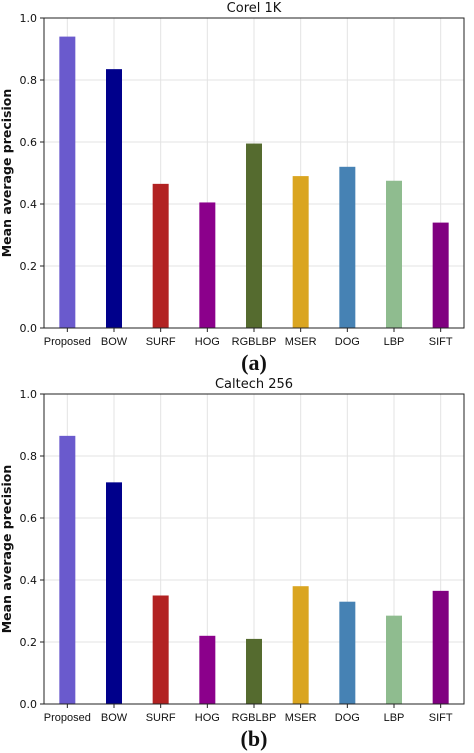  What do you see at coordinates (254, 8) in the screenshot?
I see `chart-title: Corel 1K` at bounding box center [254, 8].